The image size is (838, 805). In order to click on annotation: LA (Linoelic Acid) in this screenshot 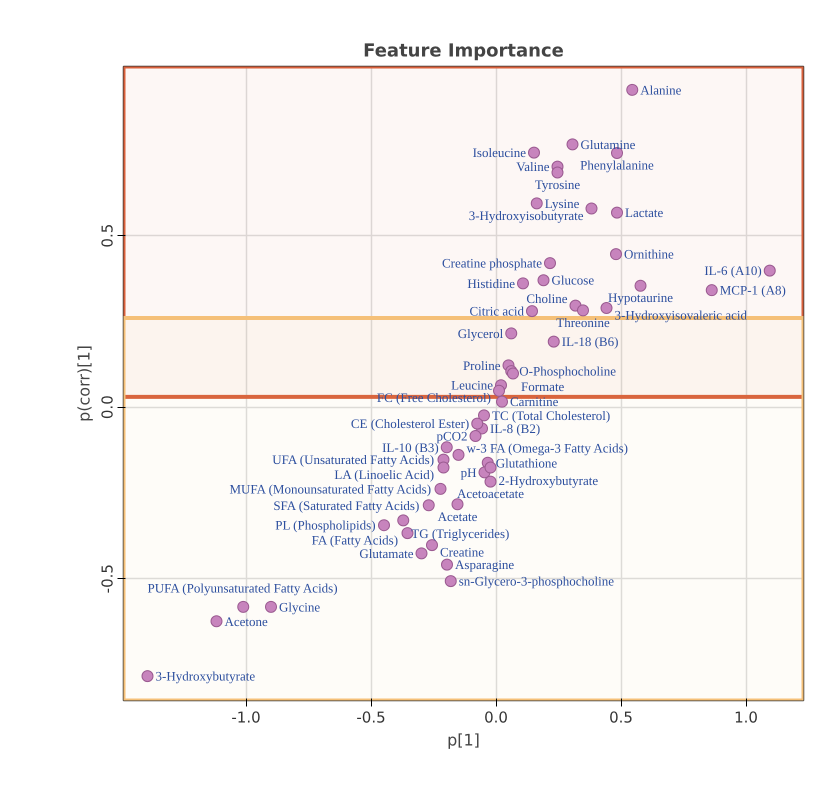, I will do `click(384, 474)`.